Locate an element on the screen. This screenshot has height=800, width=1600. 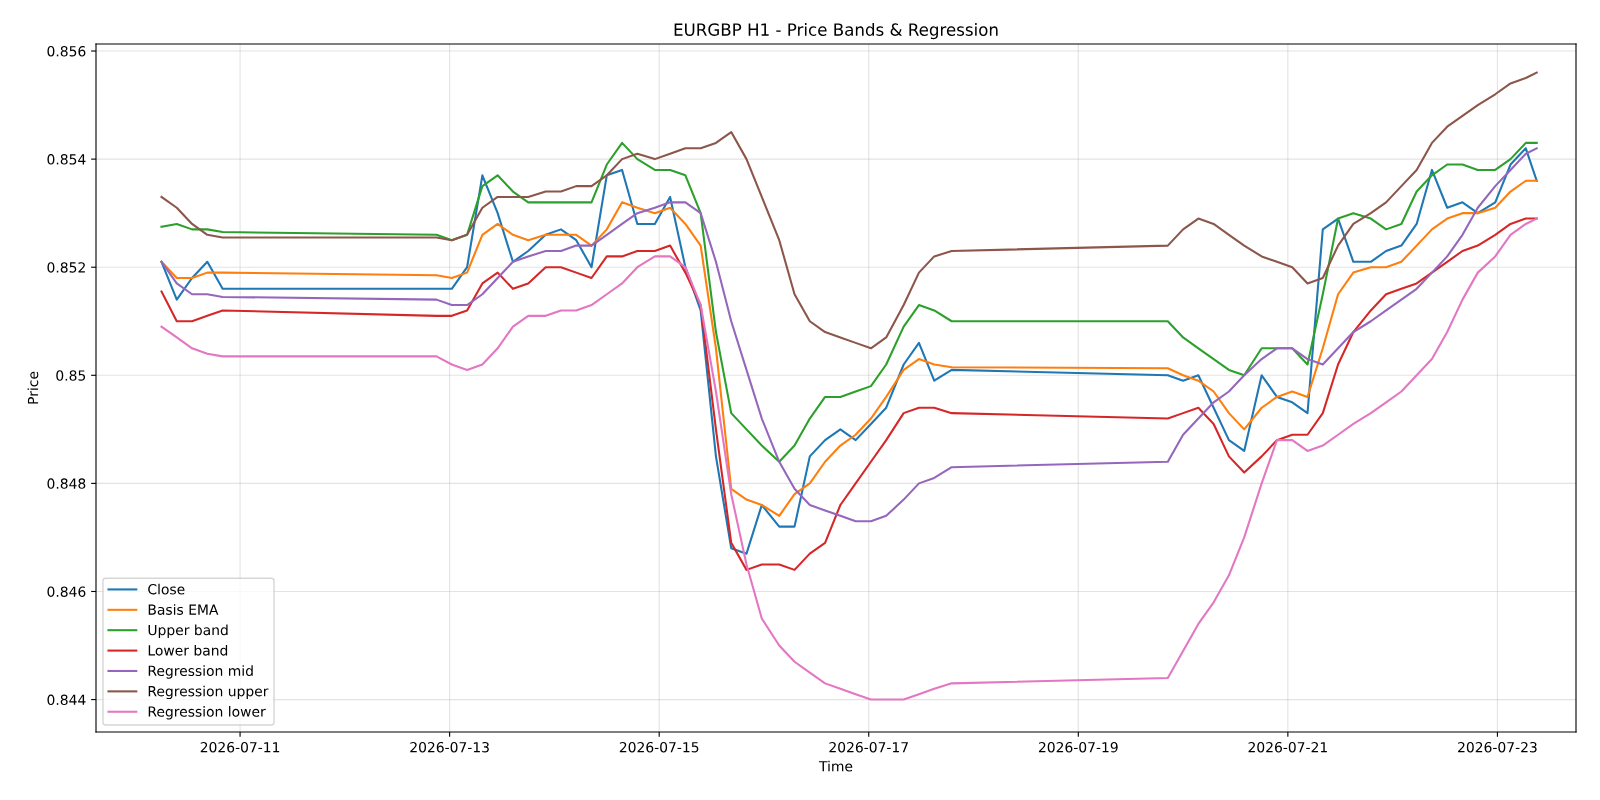
y-tick-label: 0.85 is located at coordinates (71, 375).